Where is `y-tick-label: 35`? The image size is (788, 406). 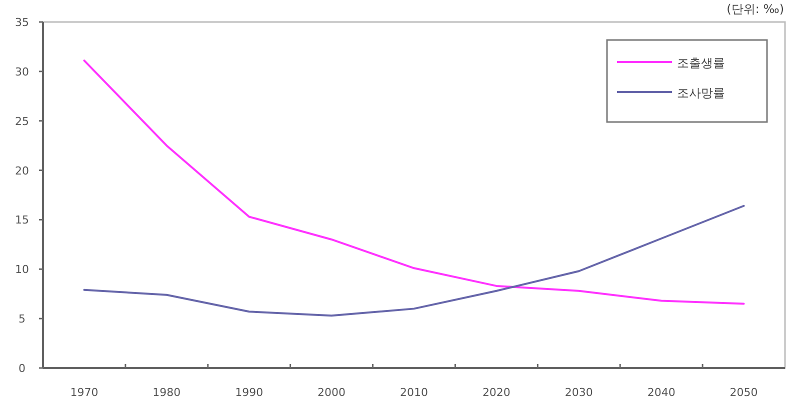 y-tick-label: 35 is located at coordinates (22, 22).